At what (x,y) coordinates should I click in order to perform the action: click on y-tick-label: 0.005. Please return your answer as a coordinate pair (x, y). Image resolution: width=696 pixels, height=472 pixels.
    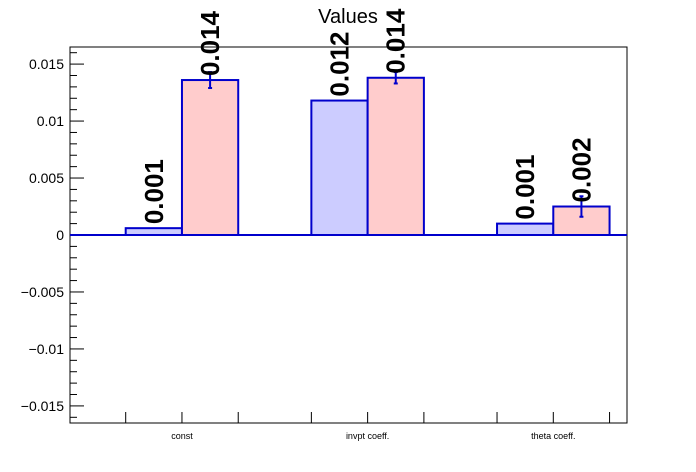
    Looking at the image, I should click on (46, 178).